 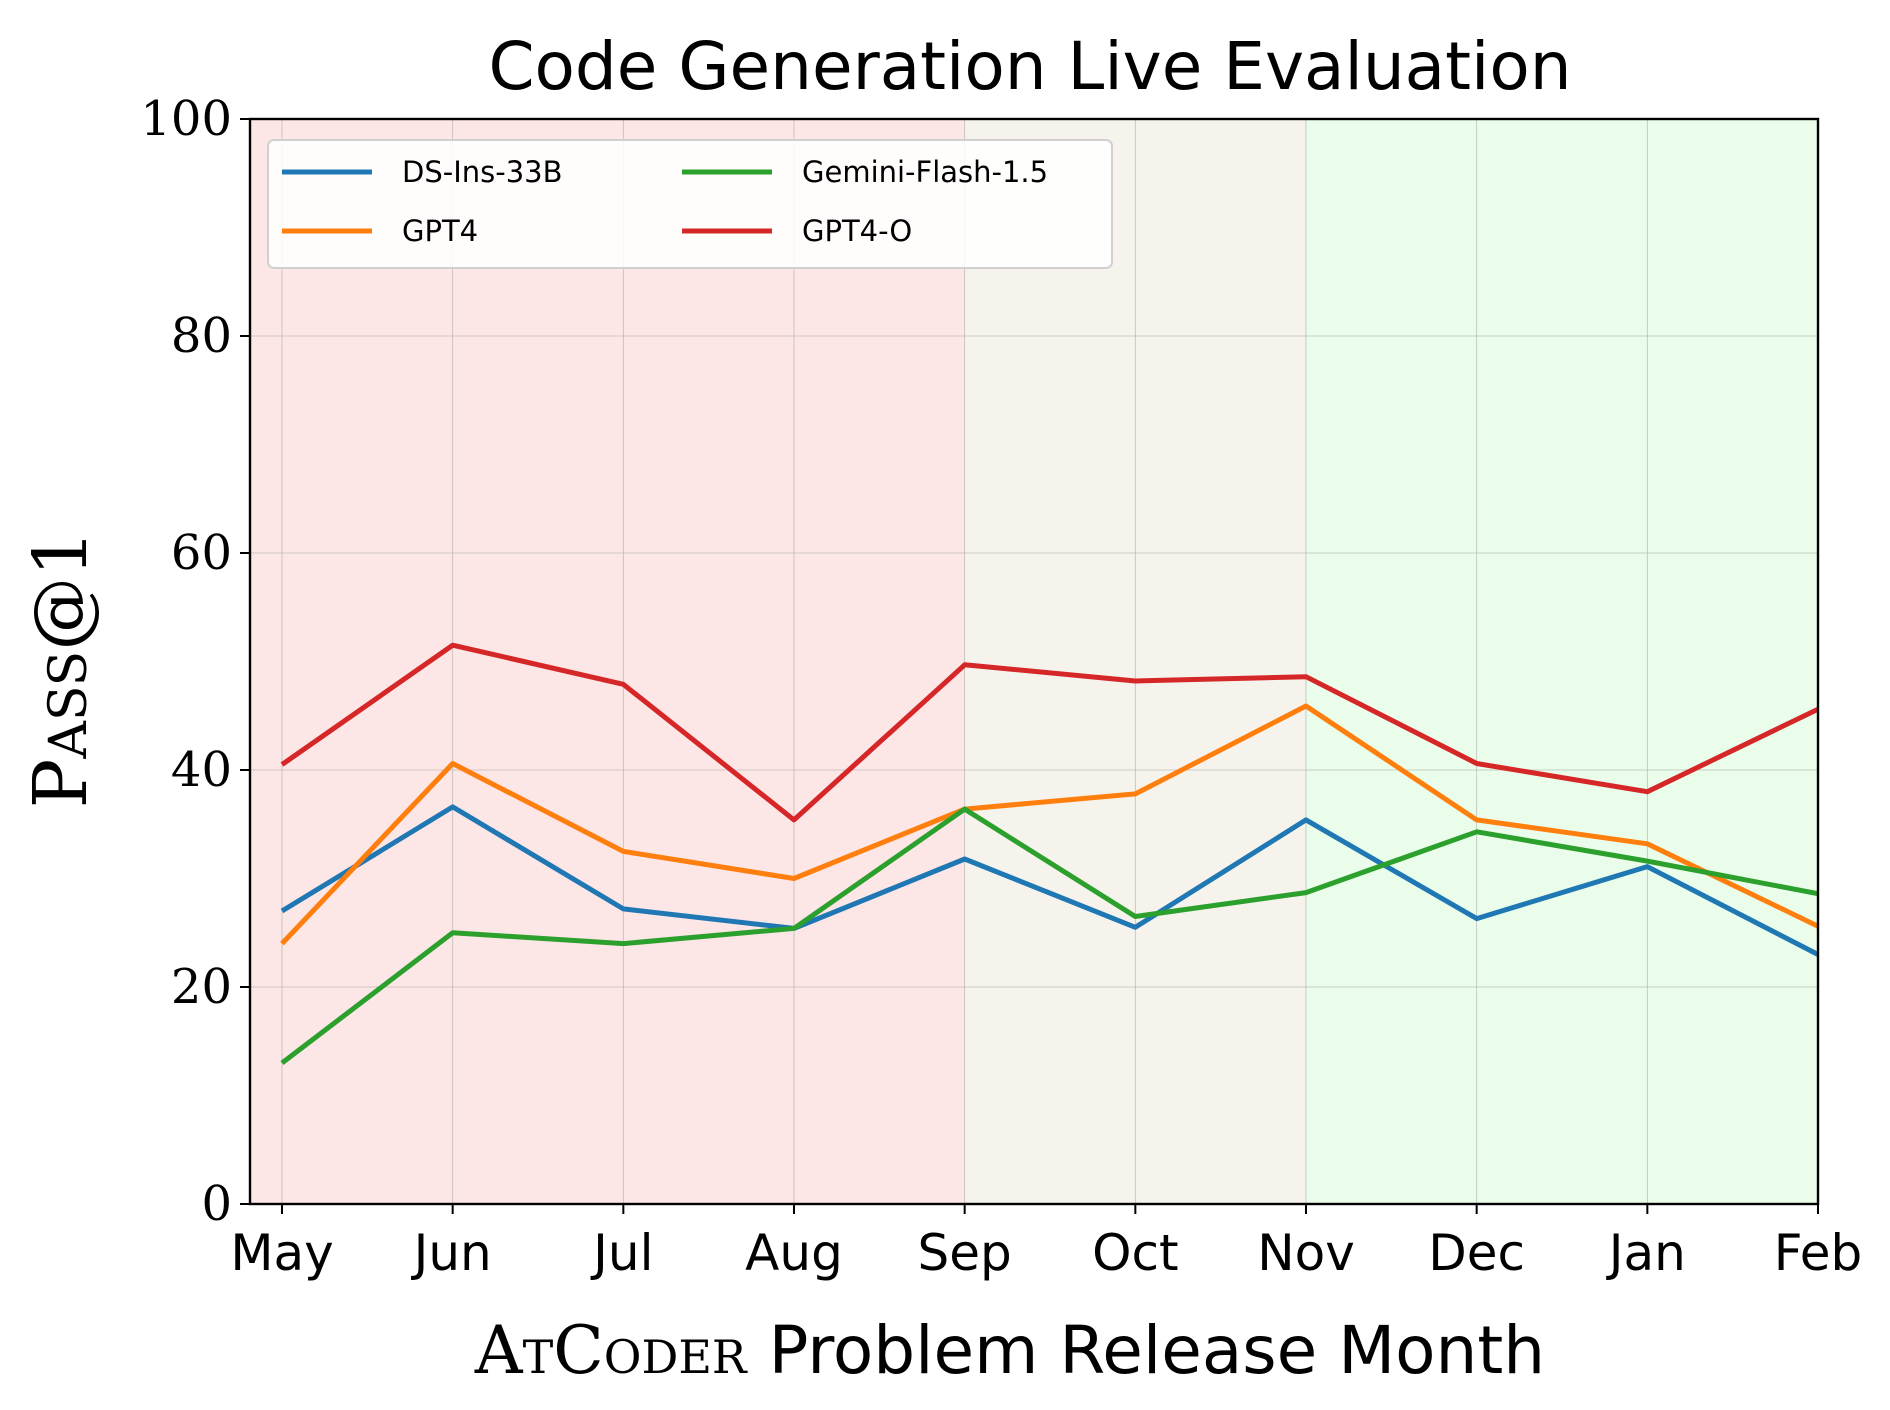 I want to click on x-tick-label: Dec, so click(x=1476, y=1253).